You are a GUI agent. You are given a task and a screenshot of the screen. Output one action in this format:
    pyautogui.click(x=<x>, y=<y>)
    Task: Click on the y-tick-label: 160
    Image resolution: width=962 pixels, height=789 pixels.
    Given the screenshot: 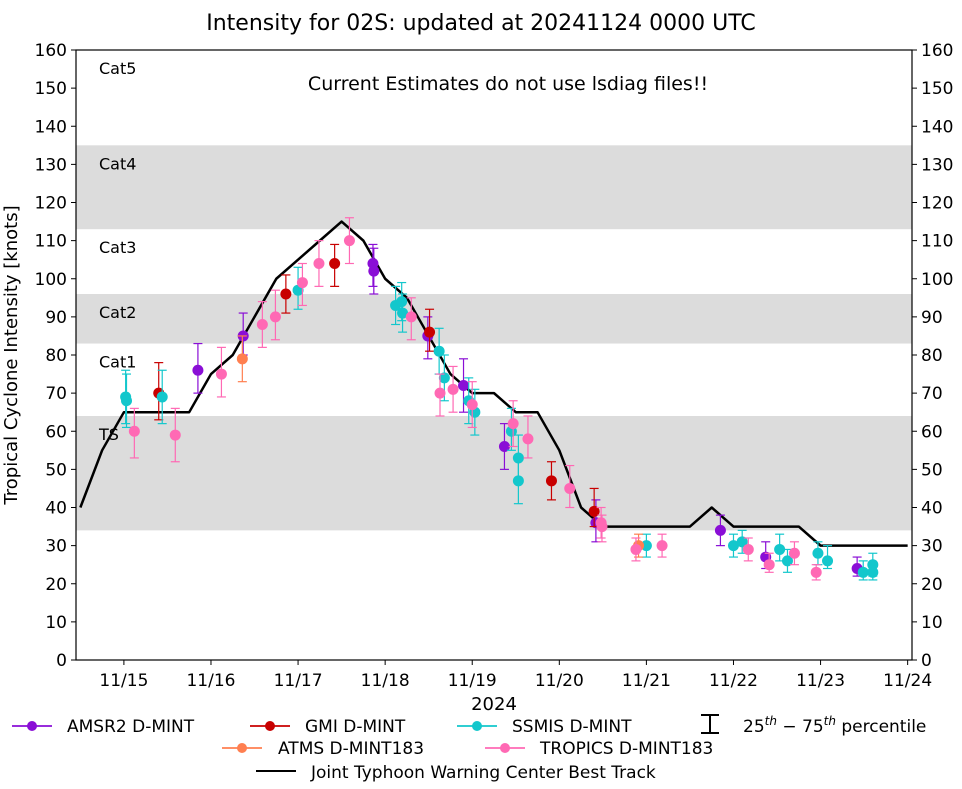 What is the action you would take?
    pyautogui.click(x=51, y=51)
    